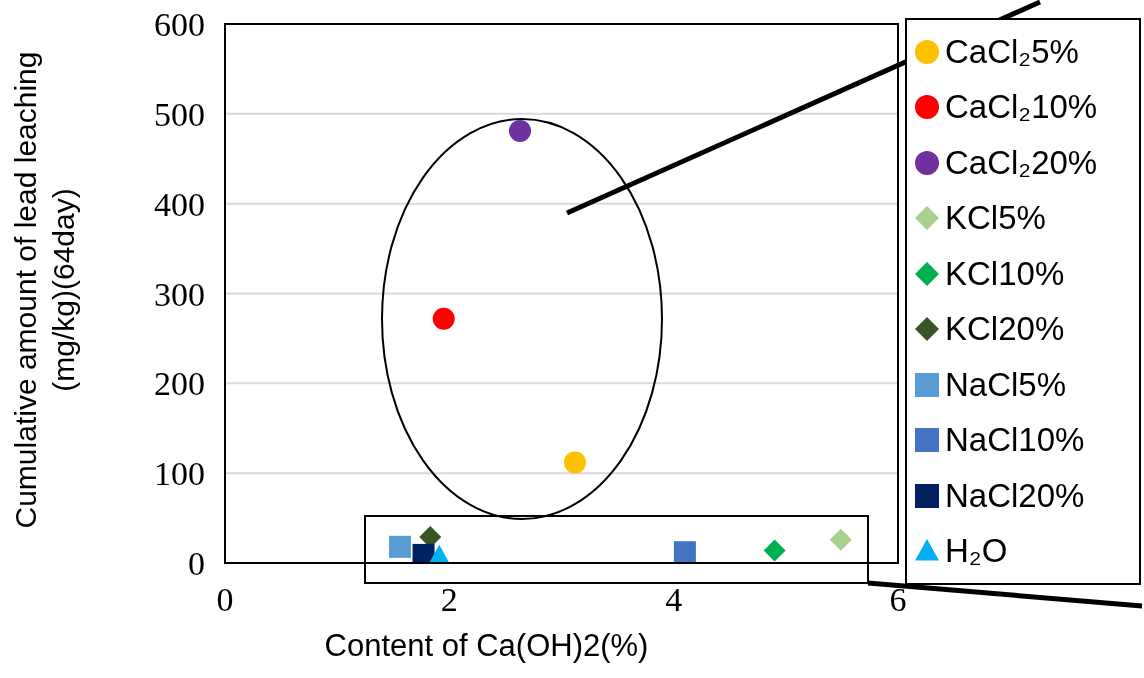 The width and height of the screenshot is (1144, 678). What do you see at coordinates (179, 25) in the screenshot?
I see `y-tick-label: 600` at bounding box center [179, 25].